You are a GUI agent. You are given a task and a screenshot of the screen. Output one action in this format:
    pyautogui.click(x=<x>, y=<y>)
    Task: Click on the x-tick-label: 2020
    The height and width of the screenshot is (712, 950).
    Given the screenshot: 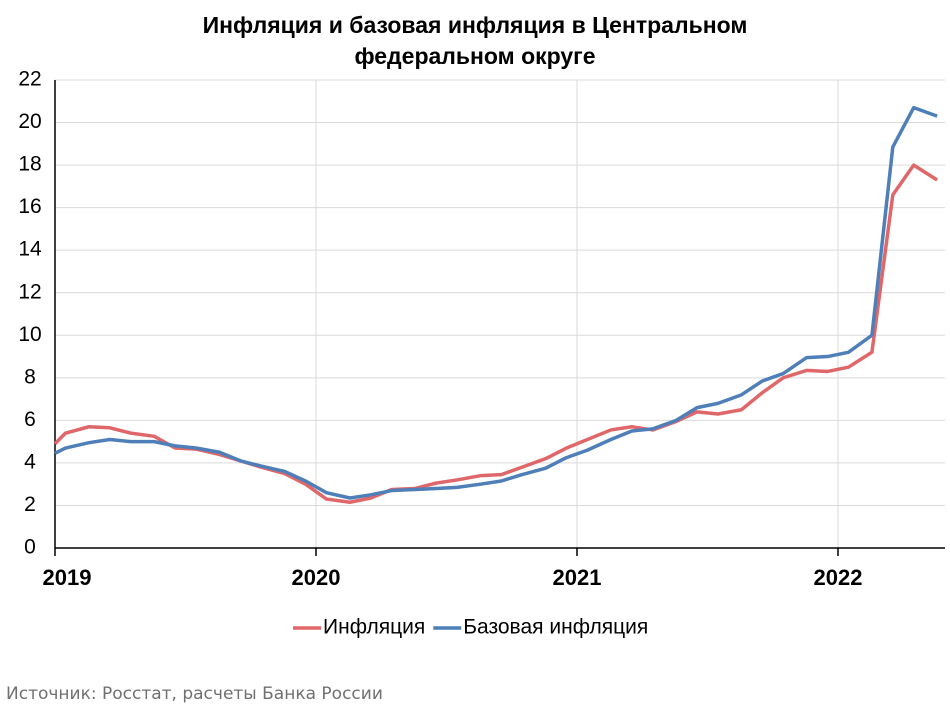 What is the action you would take?
    pyautogui.click(x=316, y=577)
    